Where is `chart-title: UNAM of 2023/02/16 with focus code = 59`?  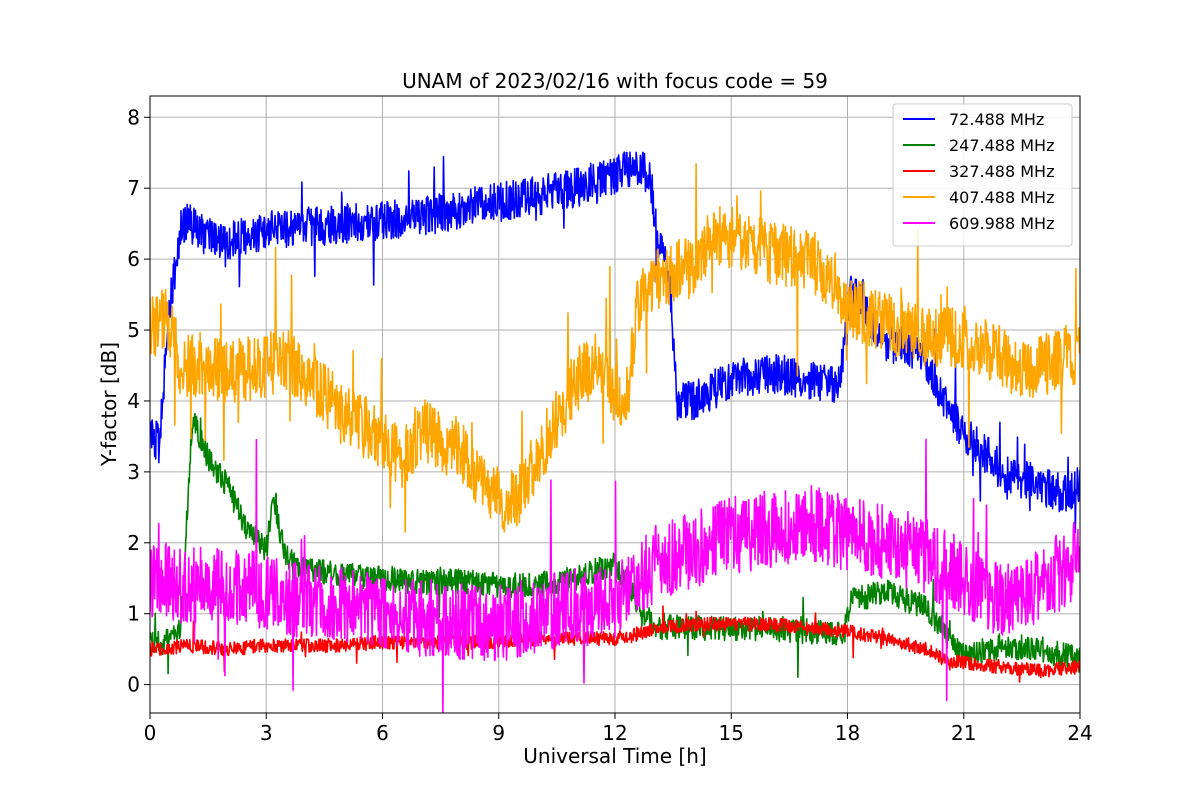 chart-title: UNAM of 2023/02/16 with focus code = 59 is located at coordinates (615, 81).